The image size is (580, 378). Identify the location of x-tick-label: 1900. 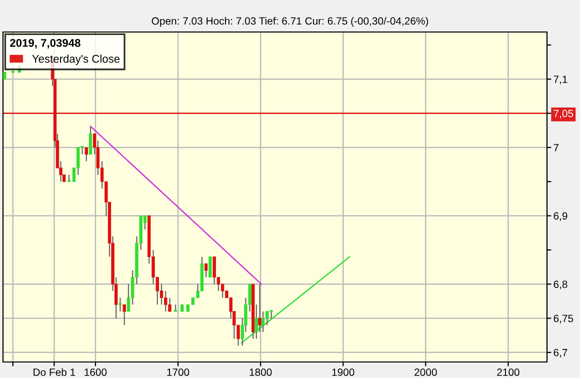
(343, 372).